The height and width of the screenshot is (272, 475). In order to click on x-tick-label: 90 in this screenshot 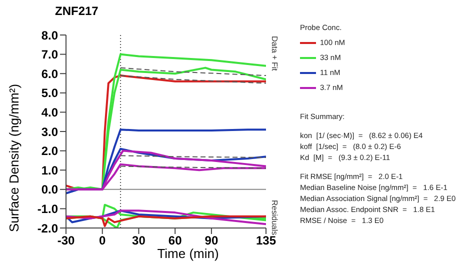, I will do `click(211, 241)`.